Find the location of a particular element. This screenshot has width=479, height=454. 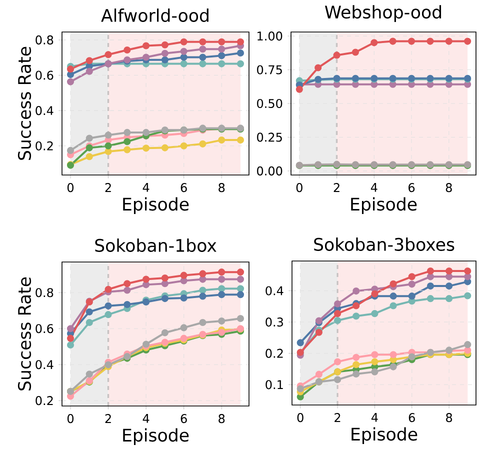

y-tick-label: 0.25 is located at coordinates (269, 137).